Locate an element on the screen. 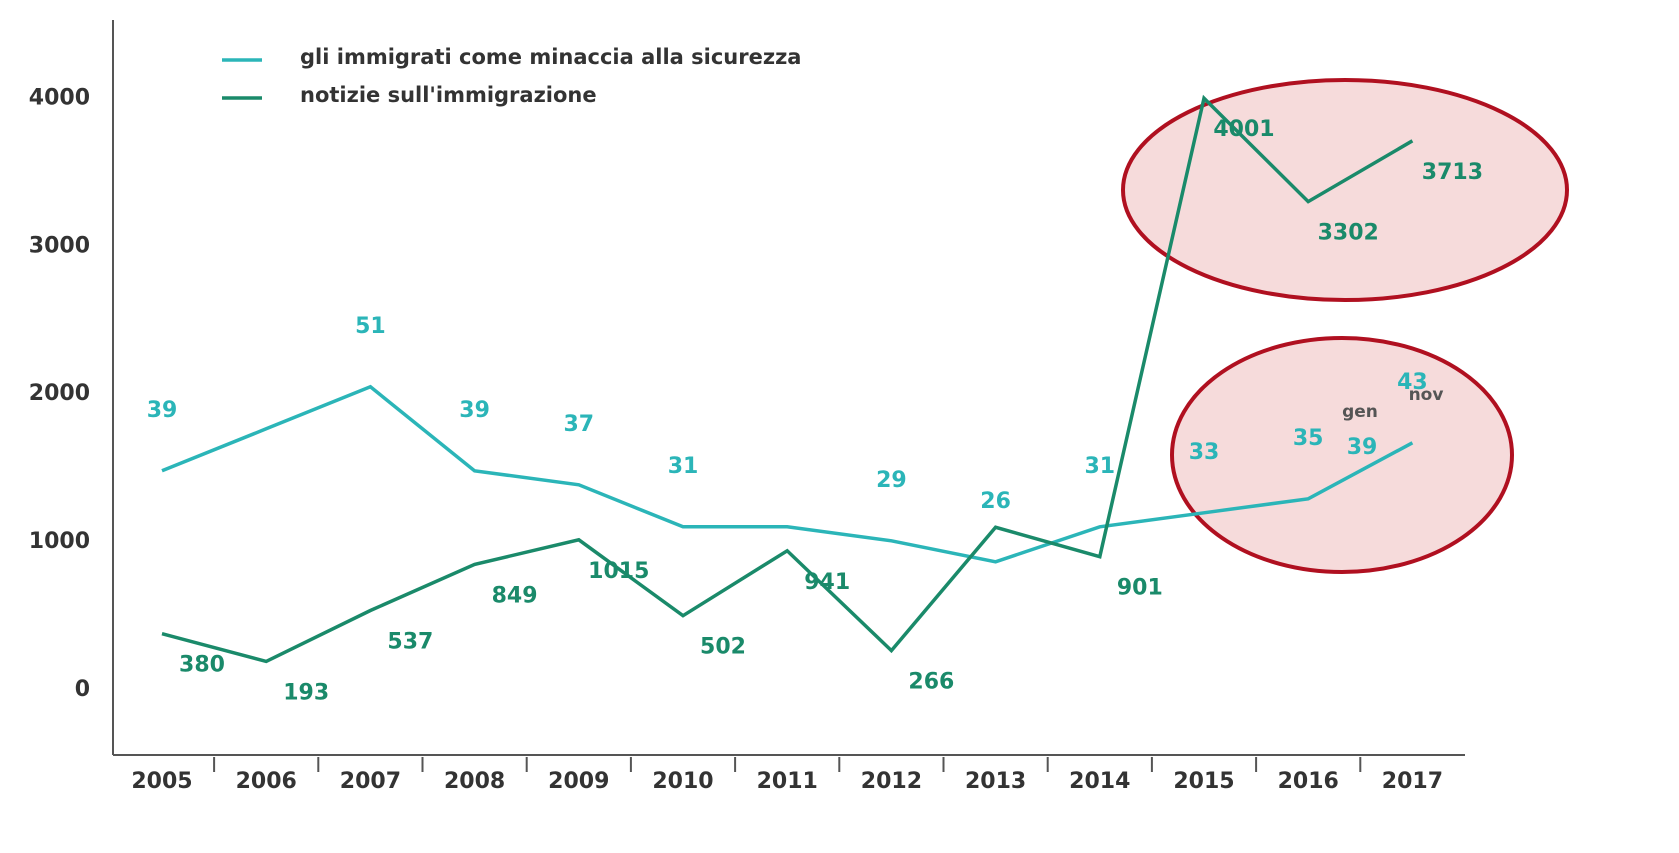  x-tick-label: 2005 is located at coordinates (161, 781).